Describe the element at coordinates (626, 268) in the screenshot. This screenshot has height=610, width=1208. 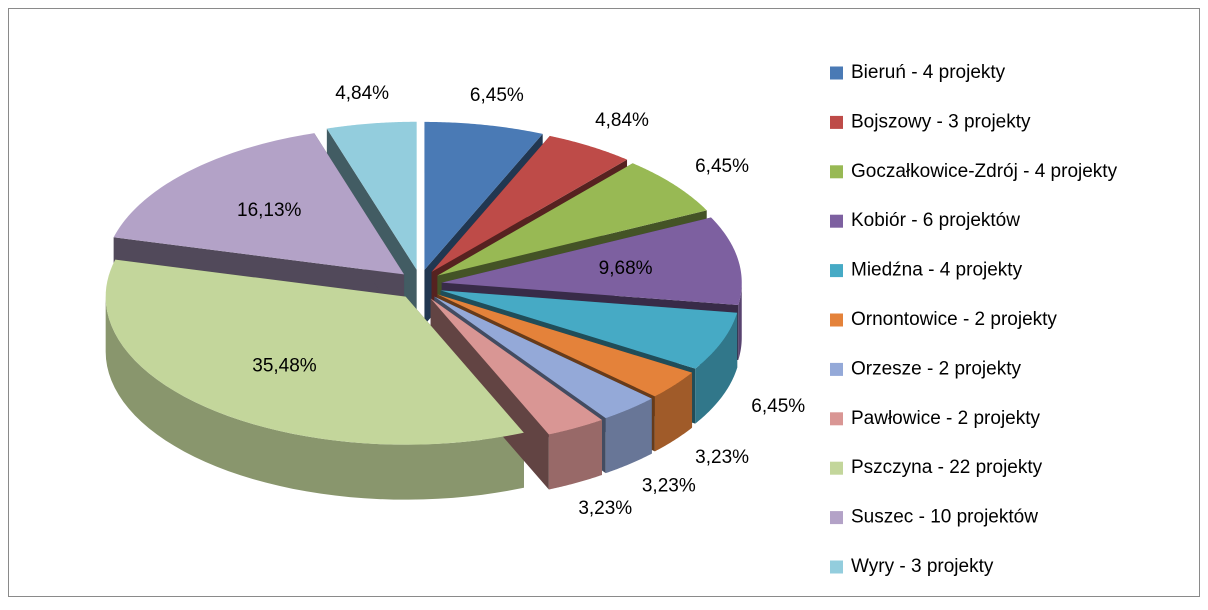
I see `data-label: 9,68%` at that location.